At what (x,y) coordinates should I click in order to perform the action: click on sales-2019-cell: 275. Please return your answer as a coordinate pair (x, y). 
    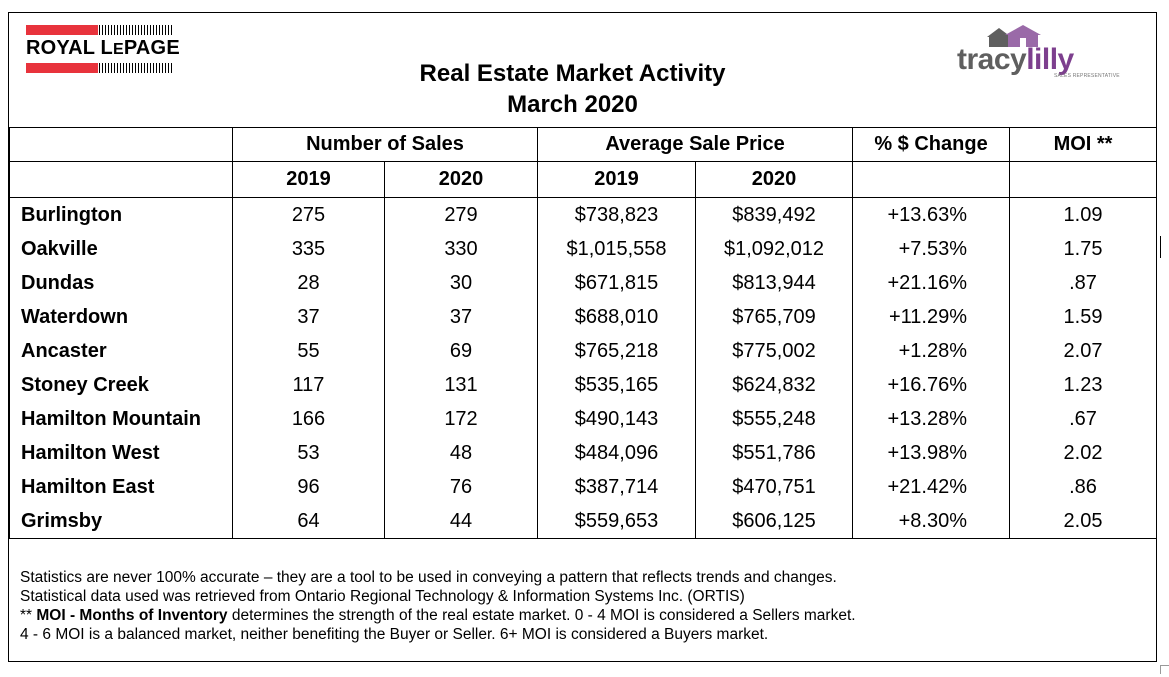
    Looking at the image, I should click on (308, 214).